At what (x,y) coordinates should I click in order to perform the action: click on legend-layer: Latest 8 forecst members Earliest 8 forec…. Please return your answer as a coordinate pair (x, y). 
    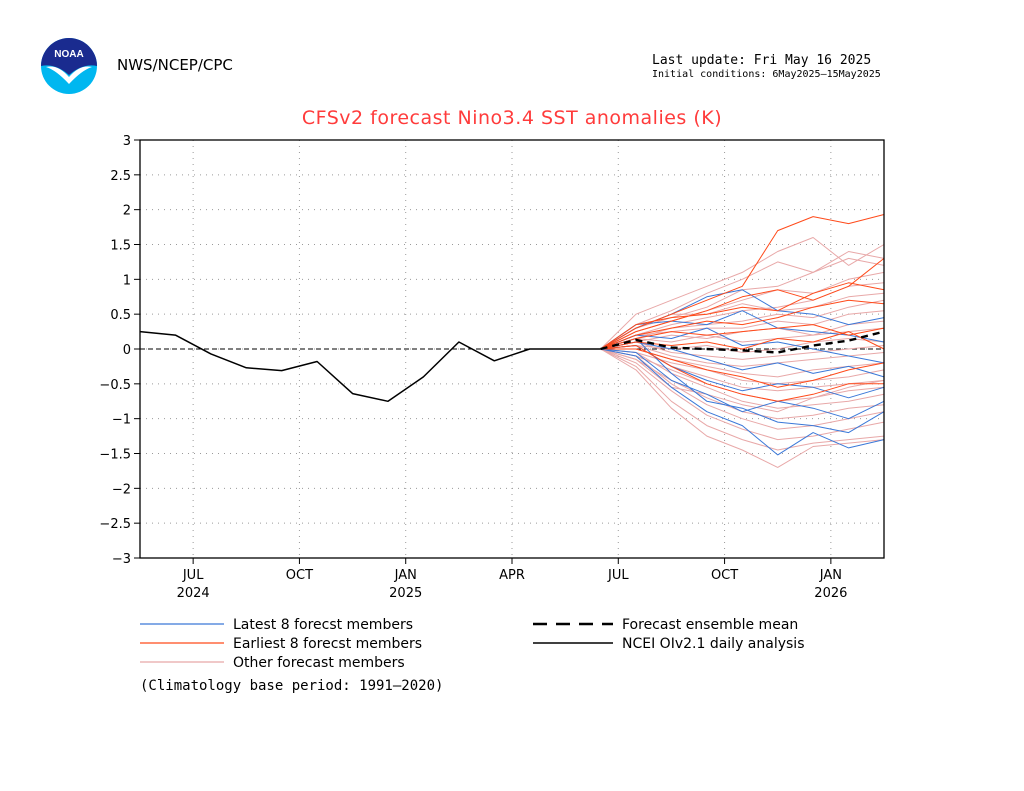
    Looking at the image, I should click on (472, 655).